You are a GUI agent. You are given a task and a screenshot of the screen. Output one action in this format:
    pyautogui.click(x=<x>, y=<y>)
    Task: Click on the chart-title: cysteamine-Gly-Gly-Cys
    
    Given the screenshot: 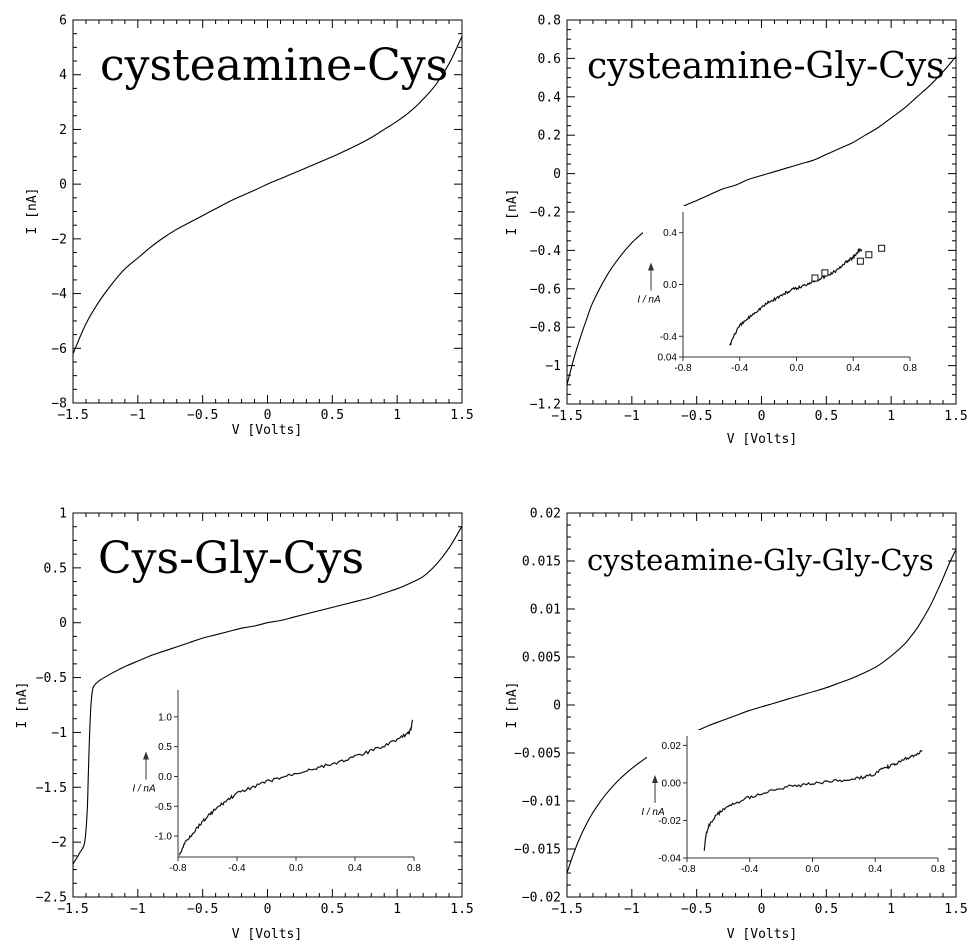 What is the action you would take?
    pyautogui.click(x=760, y=560)
    